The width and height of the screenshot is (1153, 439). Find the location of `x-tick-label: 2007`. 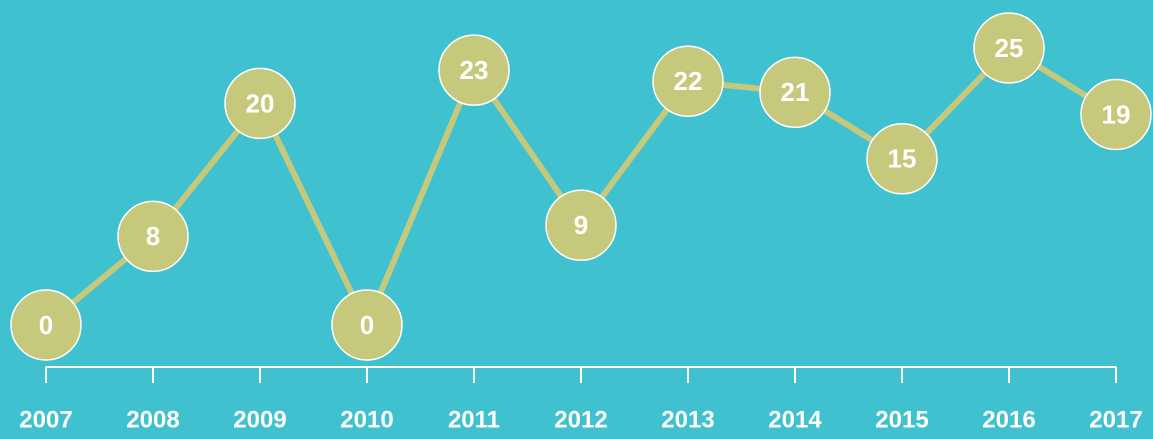

x-tick-label: 2007 is located at coordinates (45, 419).